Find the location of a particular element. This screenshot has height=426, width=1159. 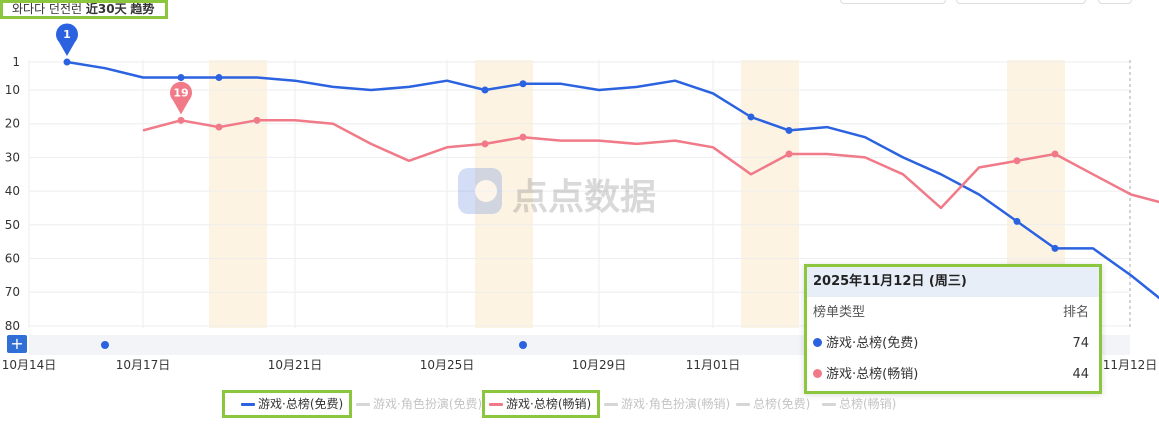

watermark-logo-icon is located at coordinates (480, 191).